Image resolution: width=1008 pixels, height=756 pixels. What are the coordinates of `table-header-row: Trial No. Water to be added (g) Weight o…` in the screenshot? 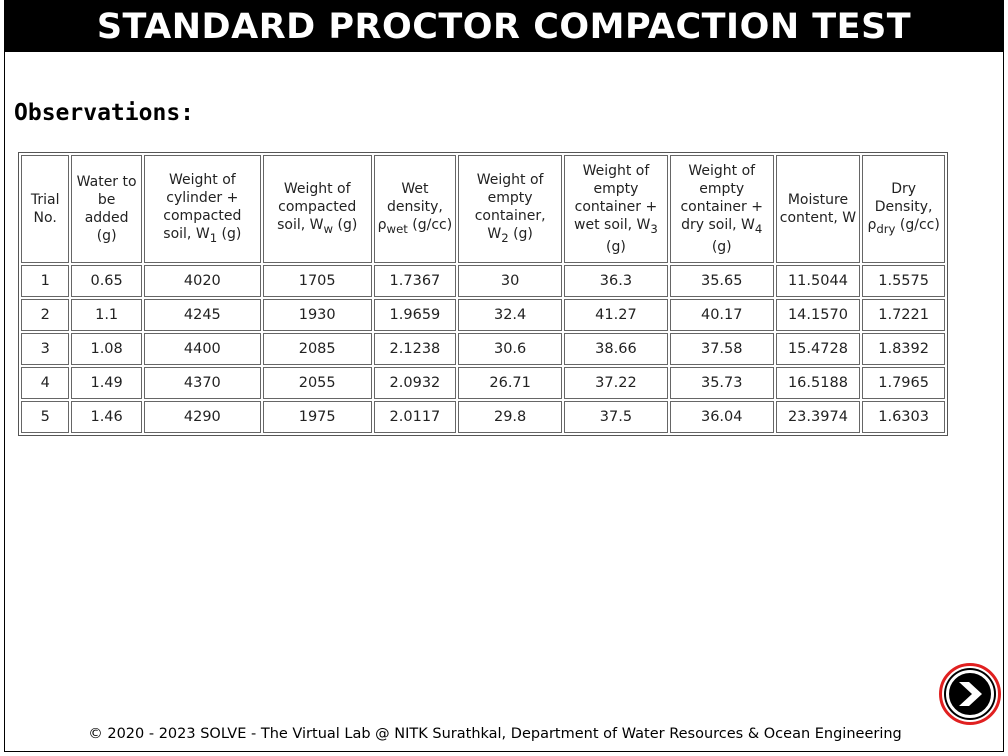 It's located at (483, 209).